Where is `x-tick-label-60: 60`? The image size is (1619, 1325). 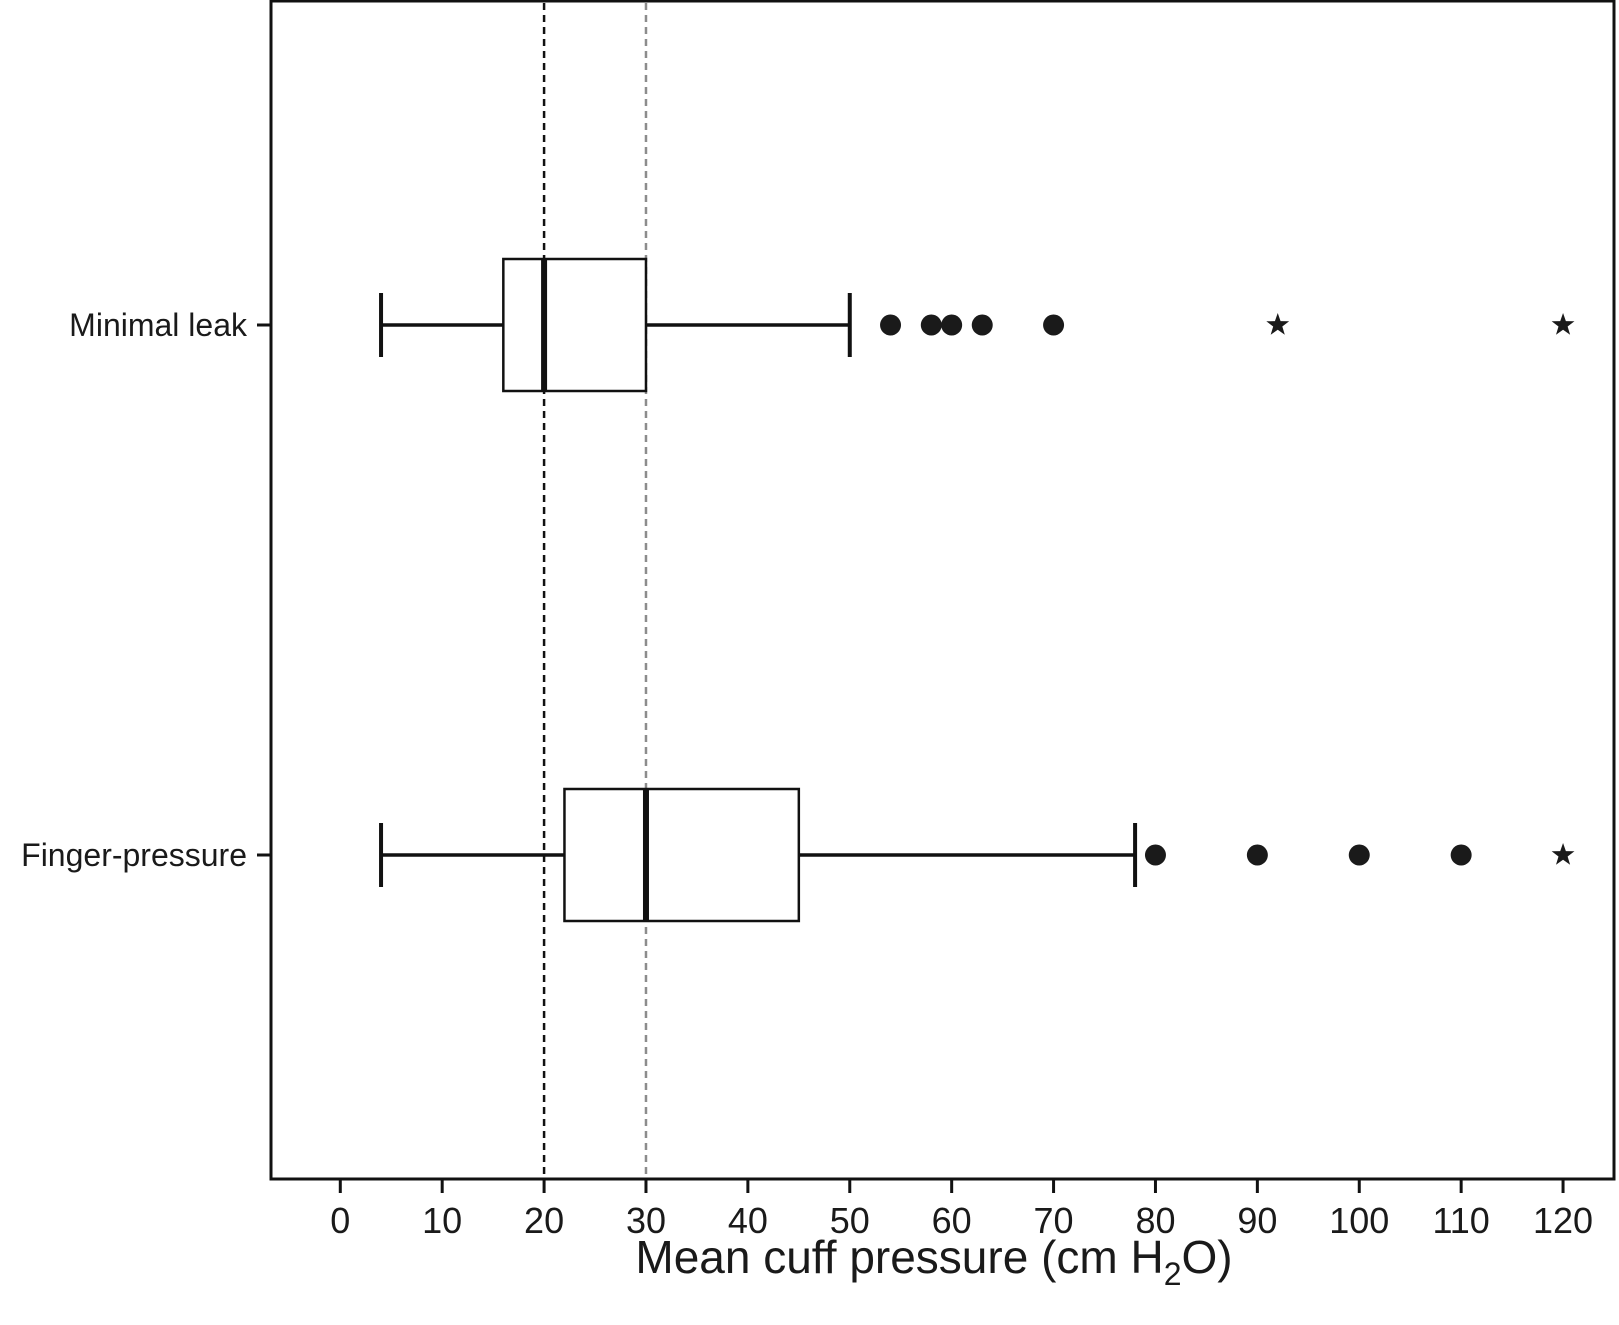
x-tick-label-60: 60 is located at coordinates (952, 1220).